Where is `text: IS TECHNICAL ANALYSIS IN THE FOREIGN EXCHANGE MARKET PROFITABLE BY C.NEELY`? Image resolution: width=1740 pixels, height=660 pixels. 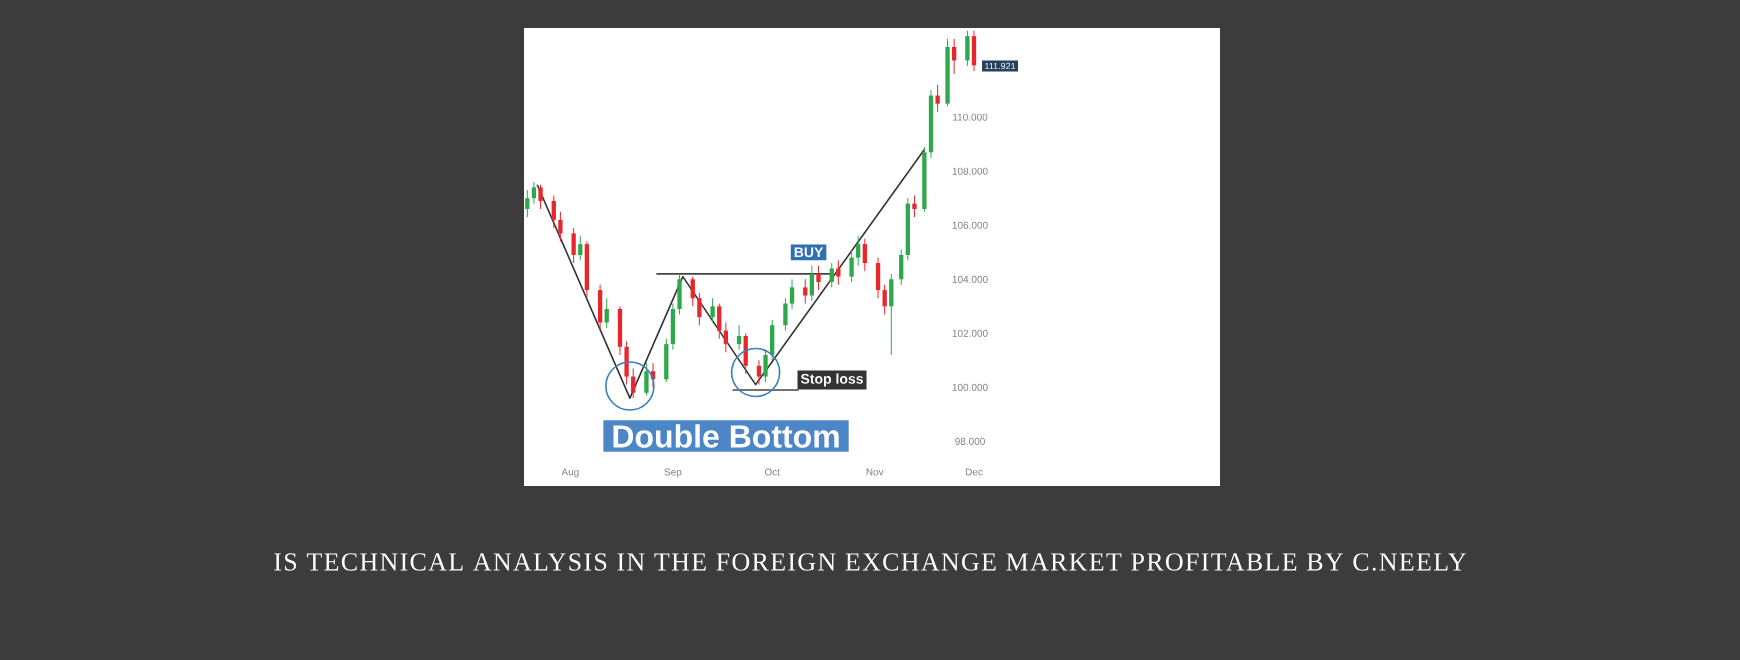 text: IS TECHNICAL ANALYSIS IN THE FOREIGN EXCHANGE MARKET PROFITABLE BY C.NEELY is located at coordinates (870, 562).